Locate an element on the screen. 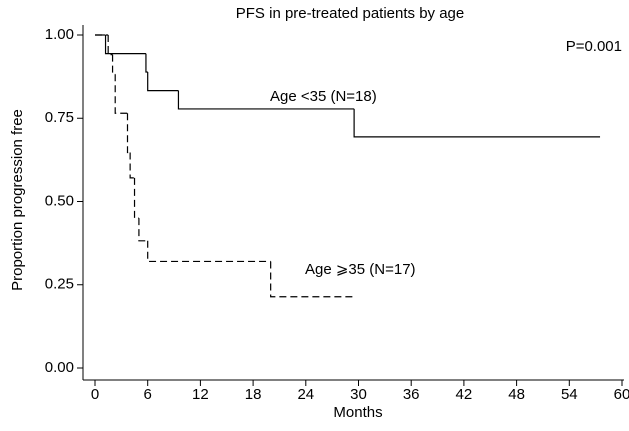  x-tick-label: 0 is located at coordinates (95, 394).